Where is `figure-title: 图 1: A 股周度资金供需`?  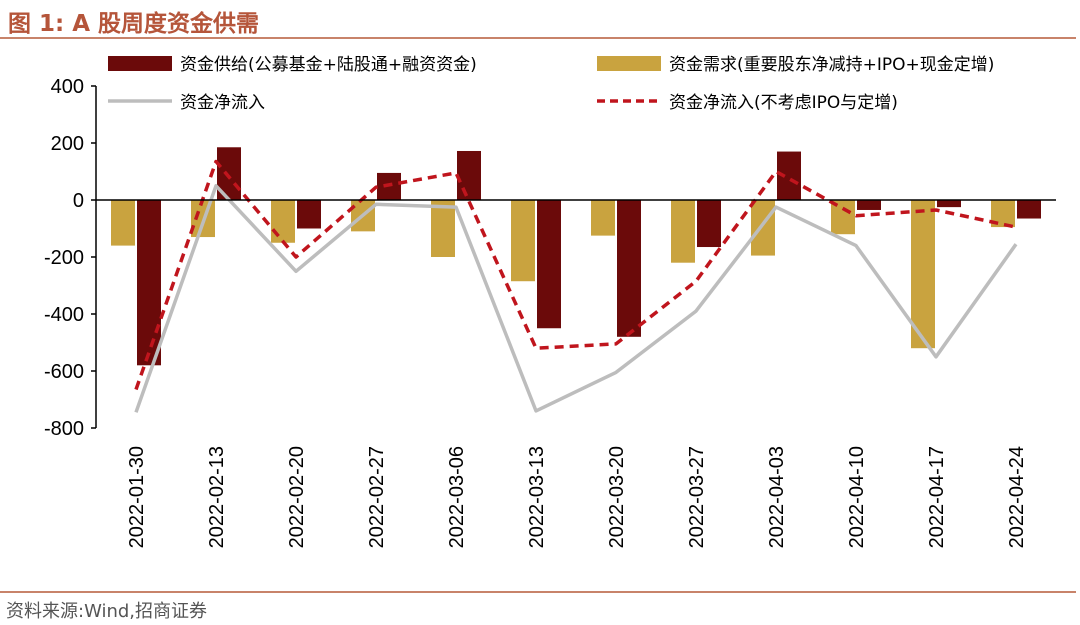 figure-title: 图 1: A 股周度资金供需 is located at coordinates (134, 24).